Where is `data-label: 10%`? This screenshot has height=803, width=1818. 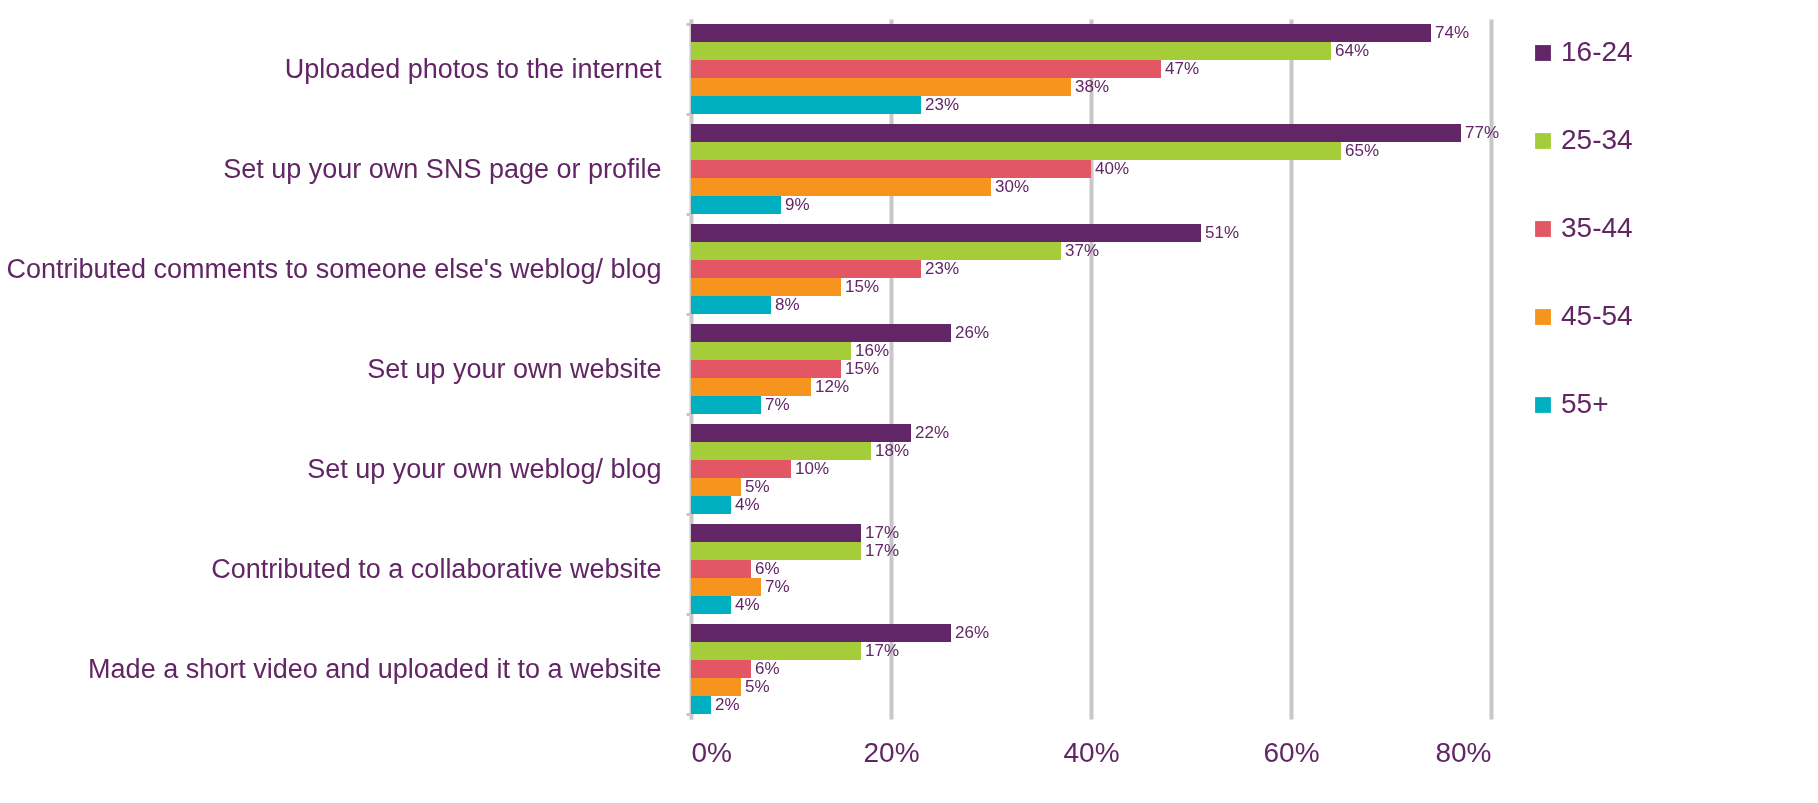 data-label: 10% is located at coordinates (812, 468).